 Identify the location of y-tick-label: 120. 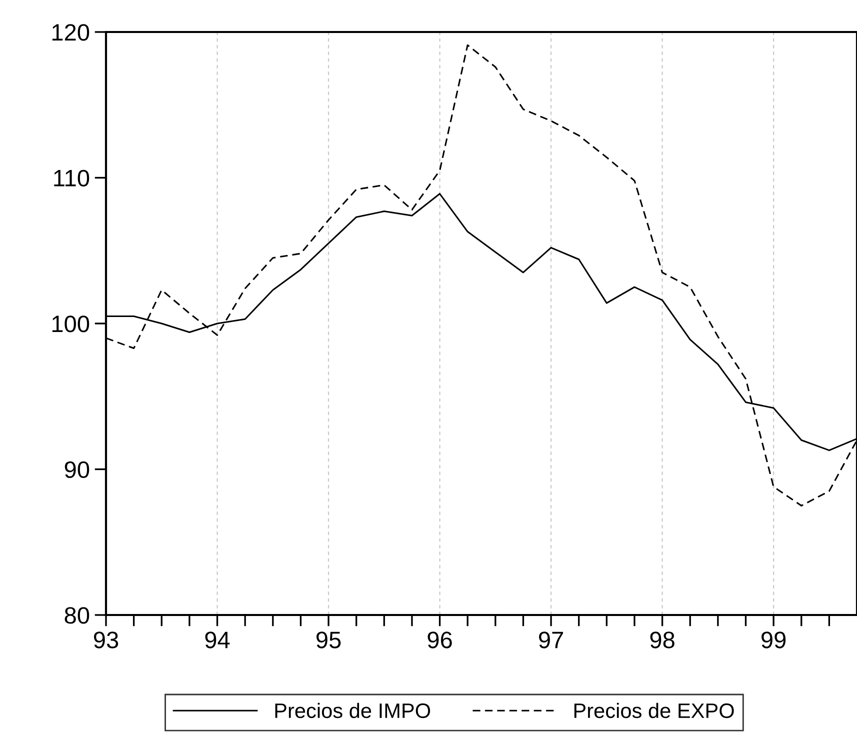
(71, 32).